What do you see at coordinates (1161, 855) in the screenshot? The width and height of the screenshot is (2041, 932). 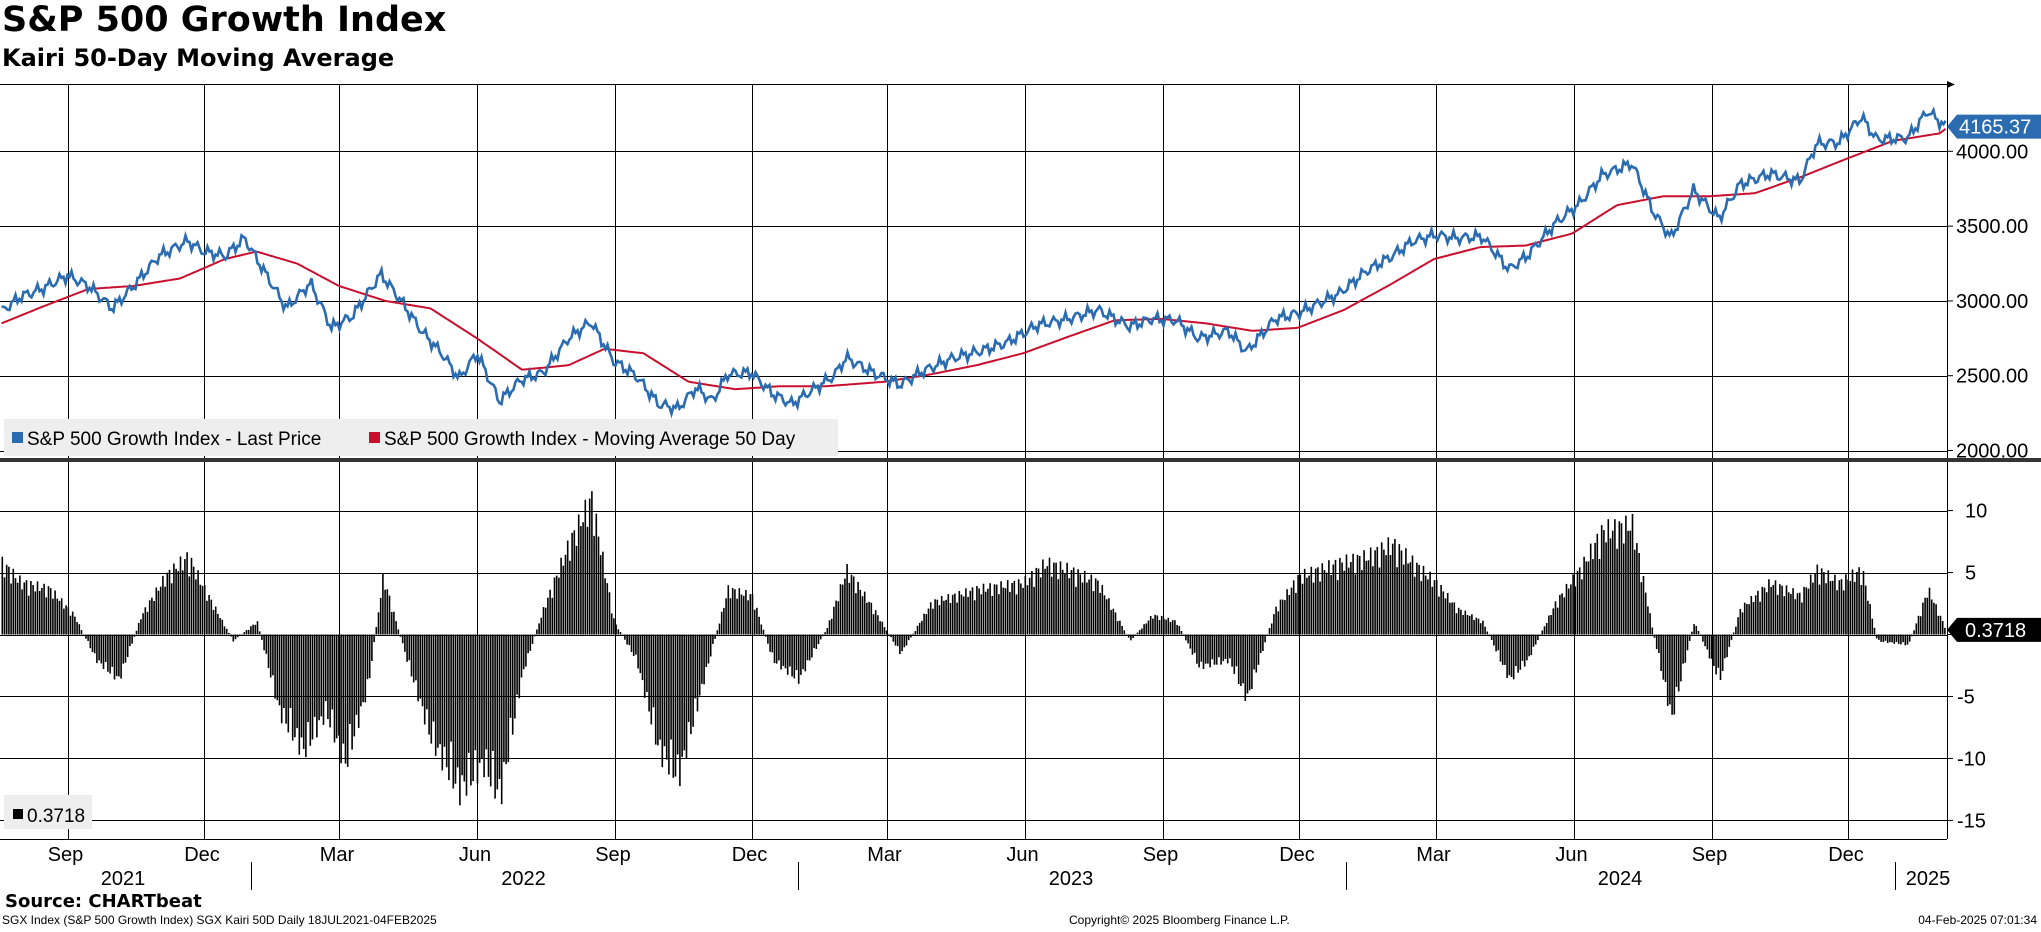 I see `x-month-label: Sep` at bounding box center [1161, 855].